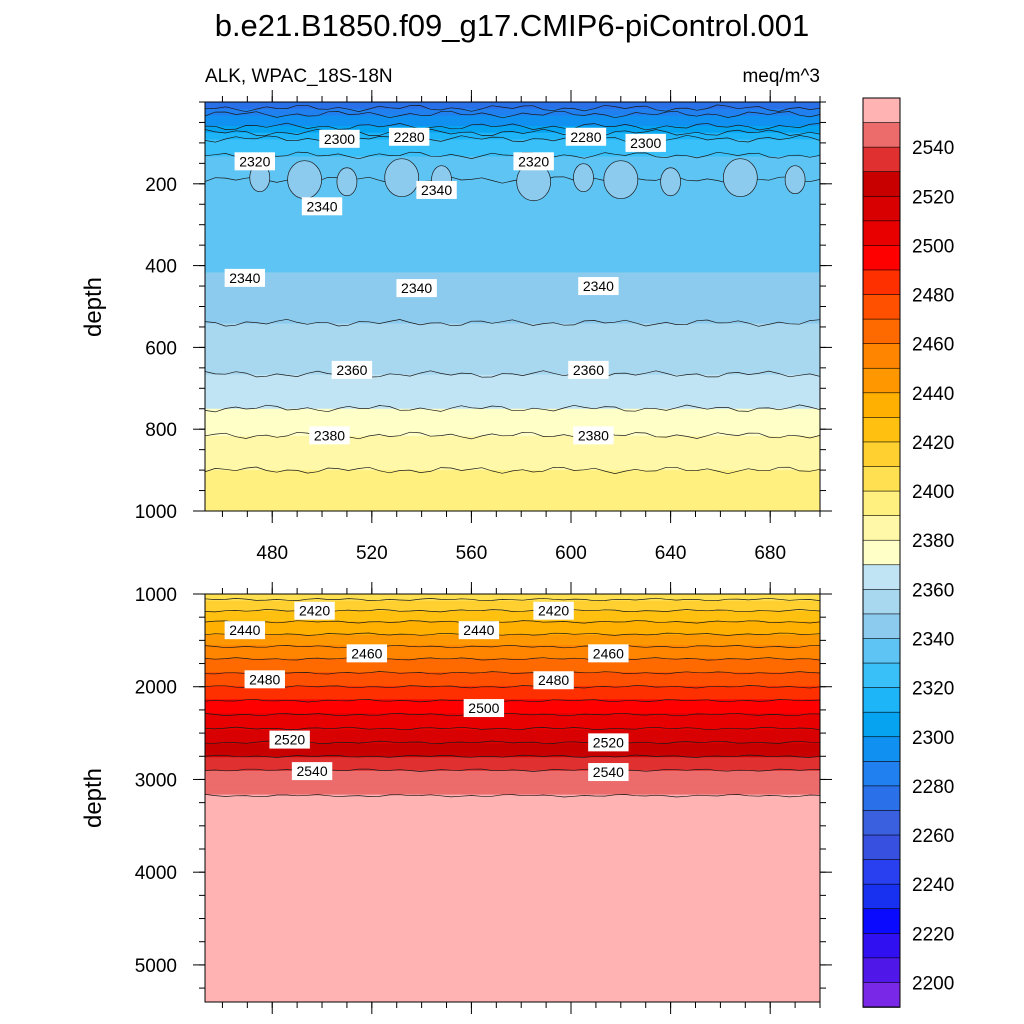  What do you see at coordinates (156, 688) in the screenshot?
I see `y-tick-label: 2000` at bounding box center [156, 688].